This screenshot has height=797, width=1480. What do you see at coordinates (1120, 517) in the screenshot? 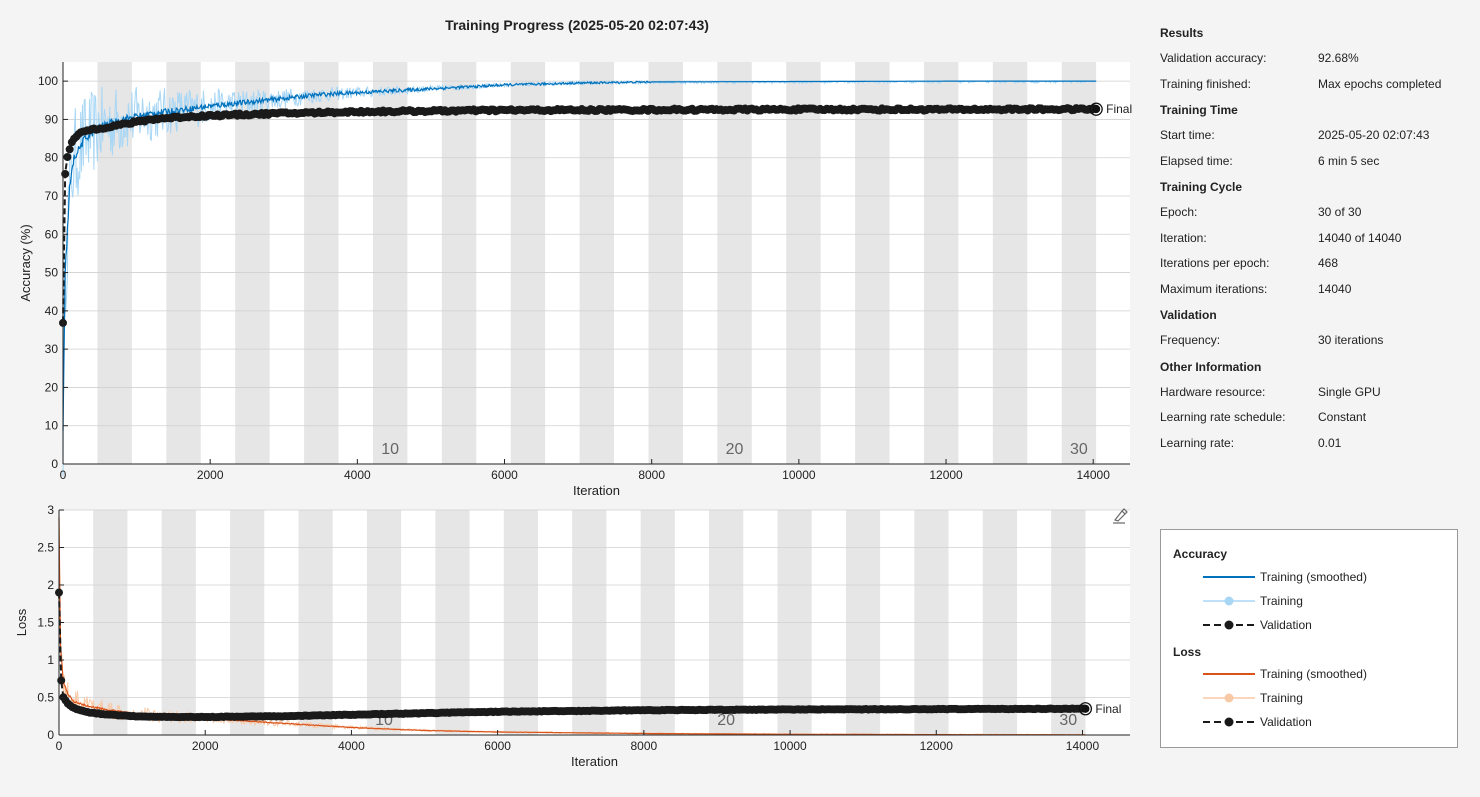
I see `edit-axes-icon` at bounding box center [1120, 517].